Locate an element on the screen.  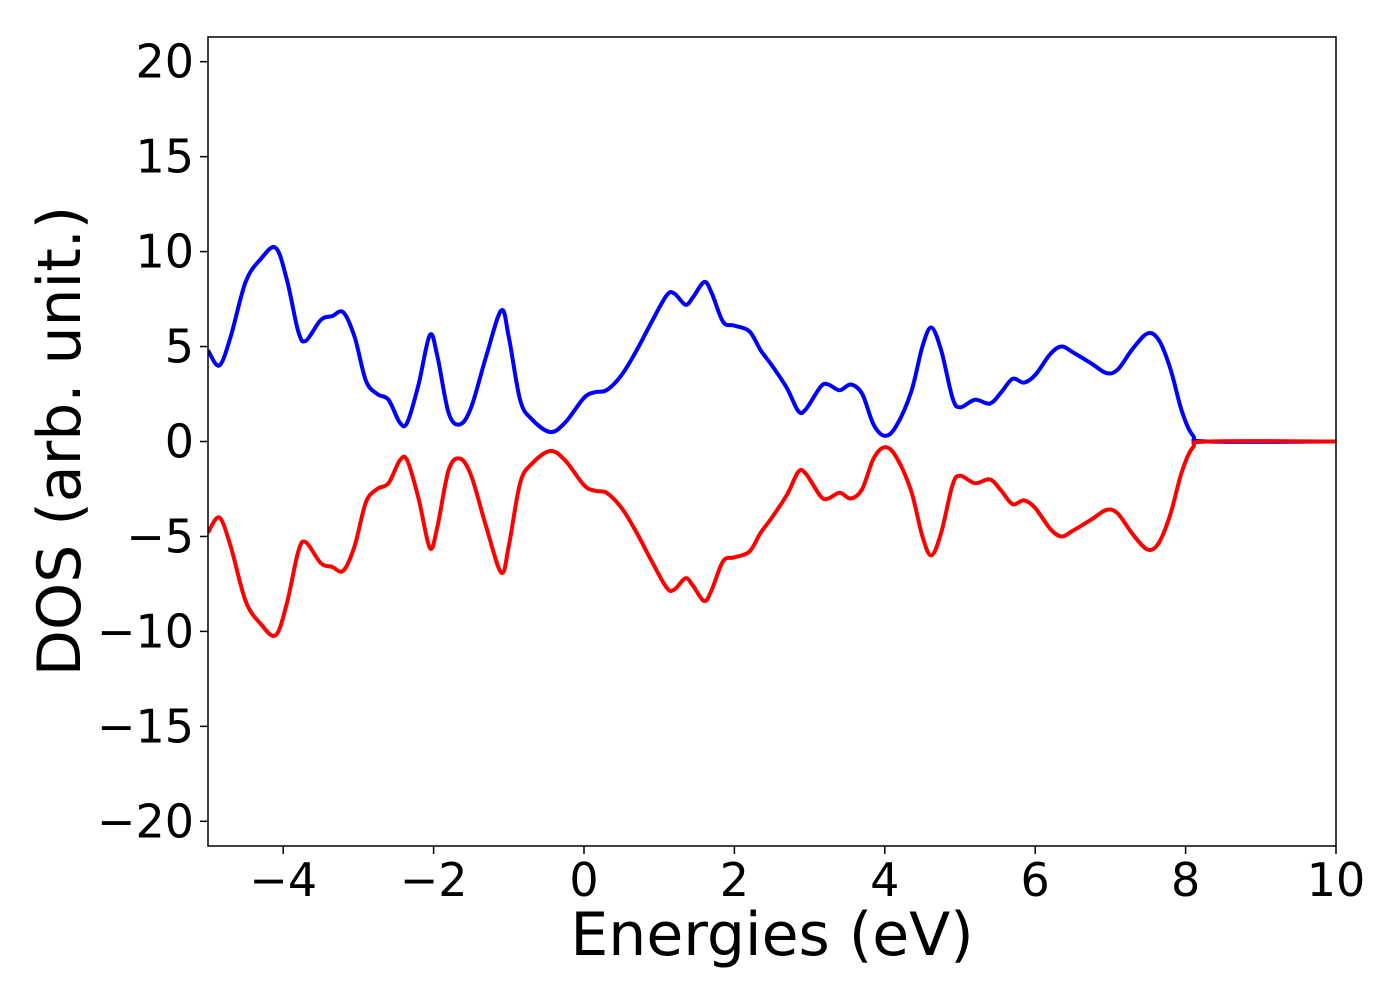
y-tick-label: 0 is located at coordinates (179, 442).